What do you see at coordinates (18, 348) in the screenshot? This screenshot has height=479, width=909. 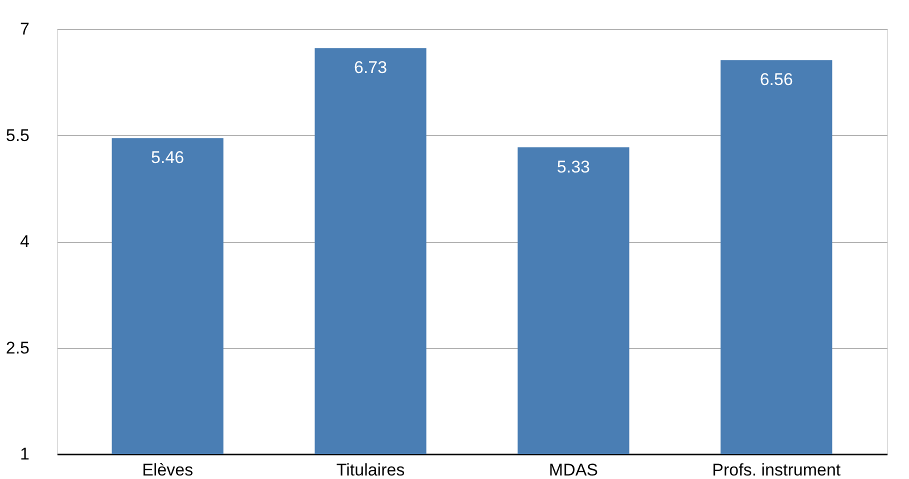 I see `y-tick-label: 2.5` at bounding box center [18, 348].